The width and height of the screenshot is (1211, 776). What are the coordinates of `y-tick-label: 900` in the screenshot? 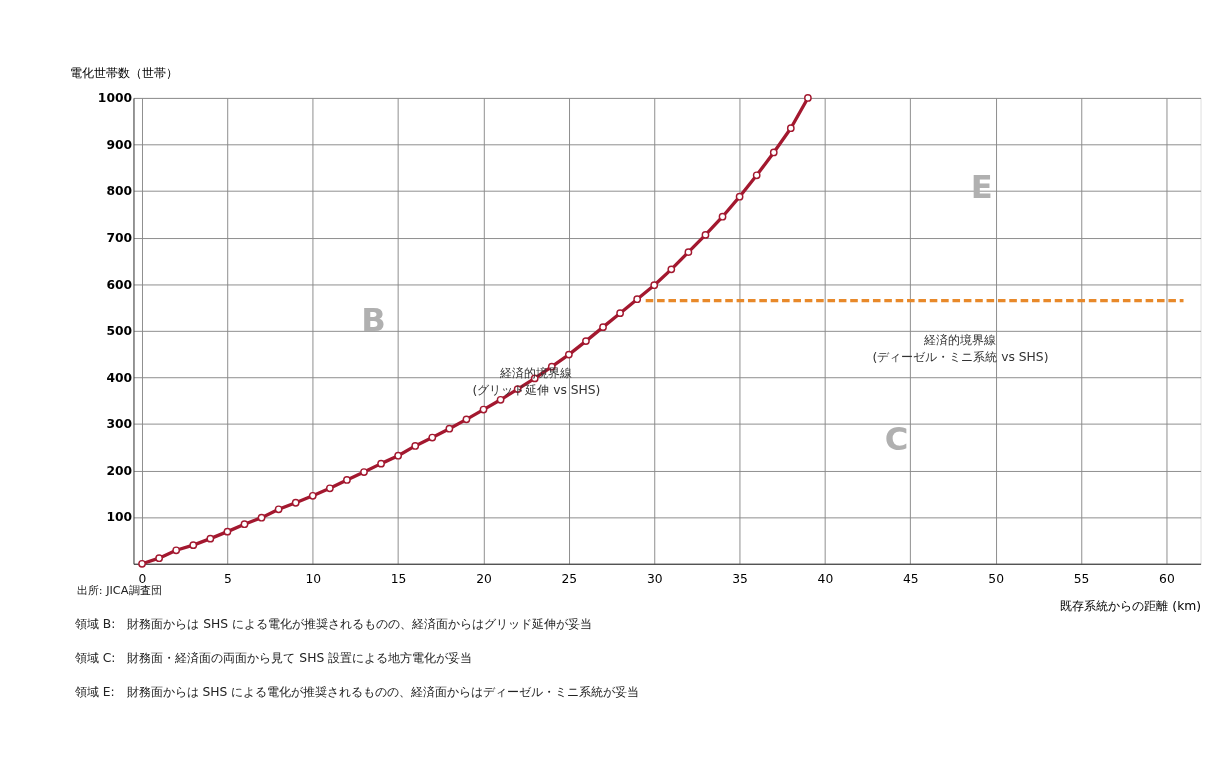 It's located at (119, 144).